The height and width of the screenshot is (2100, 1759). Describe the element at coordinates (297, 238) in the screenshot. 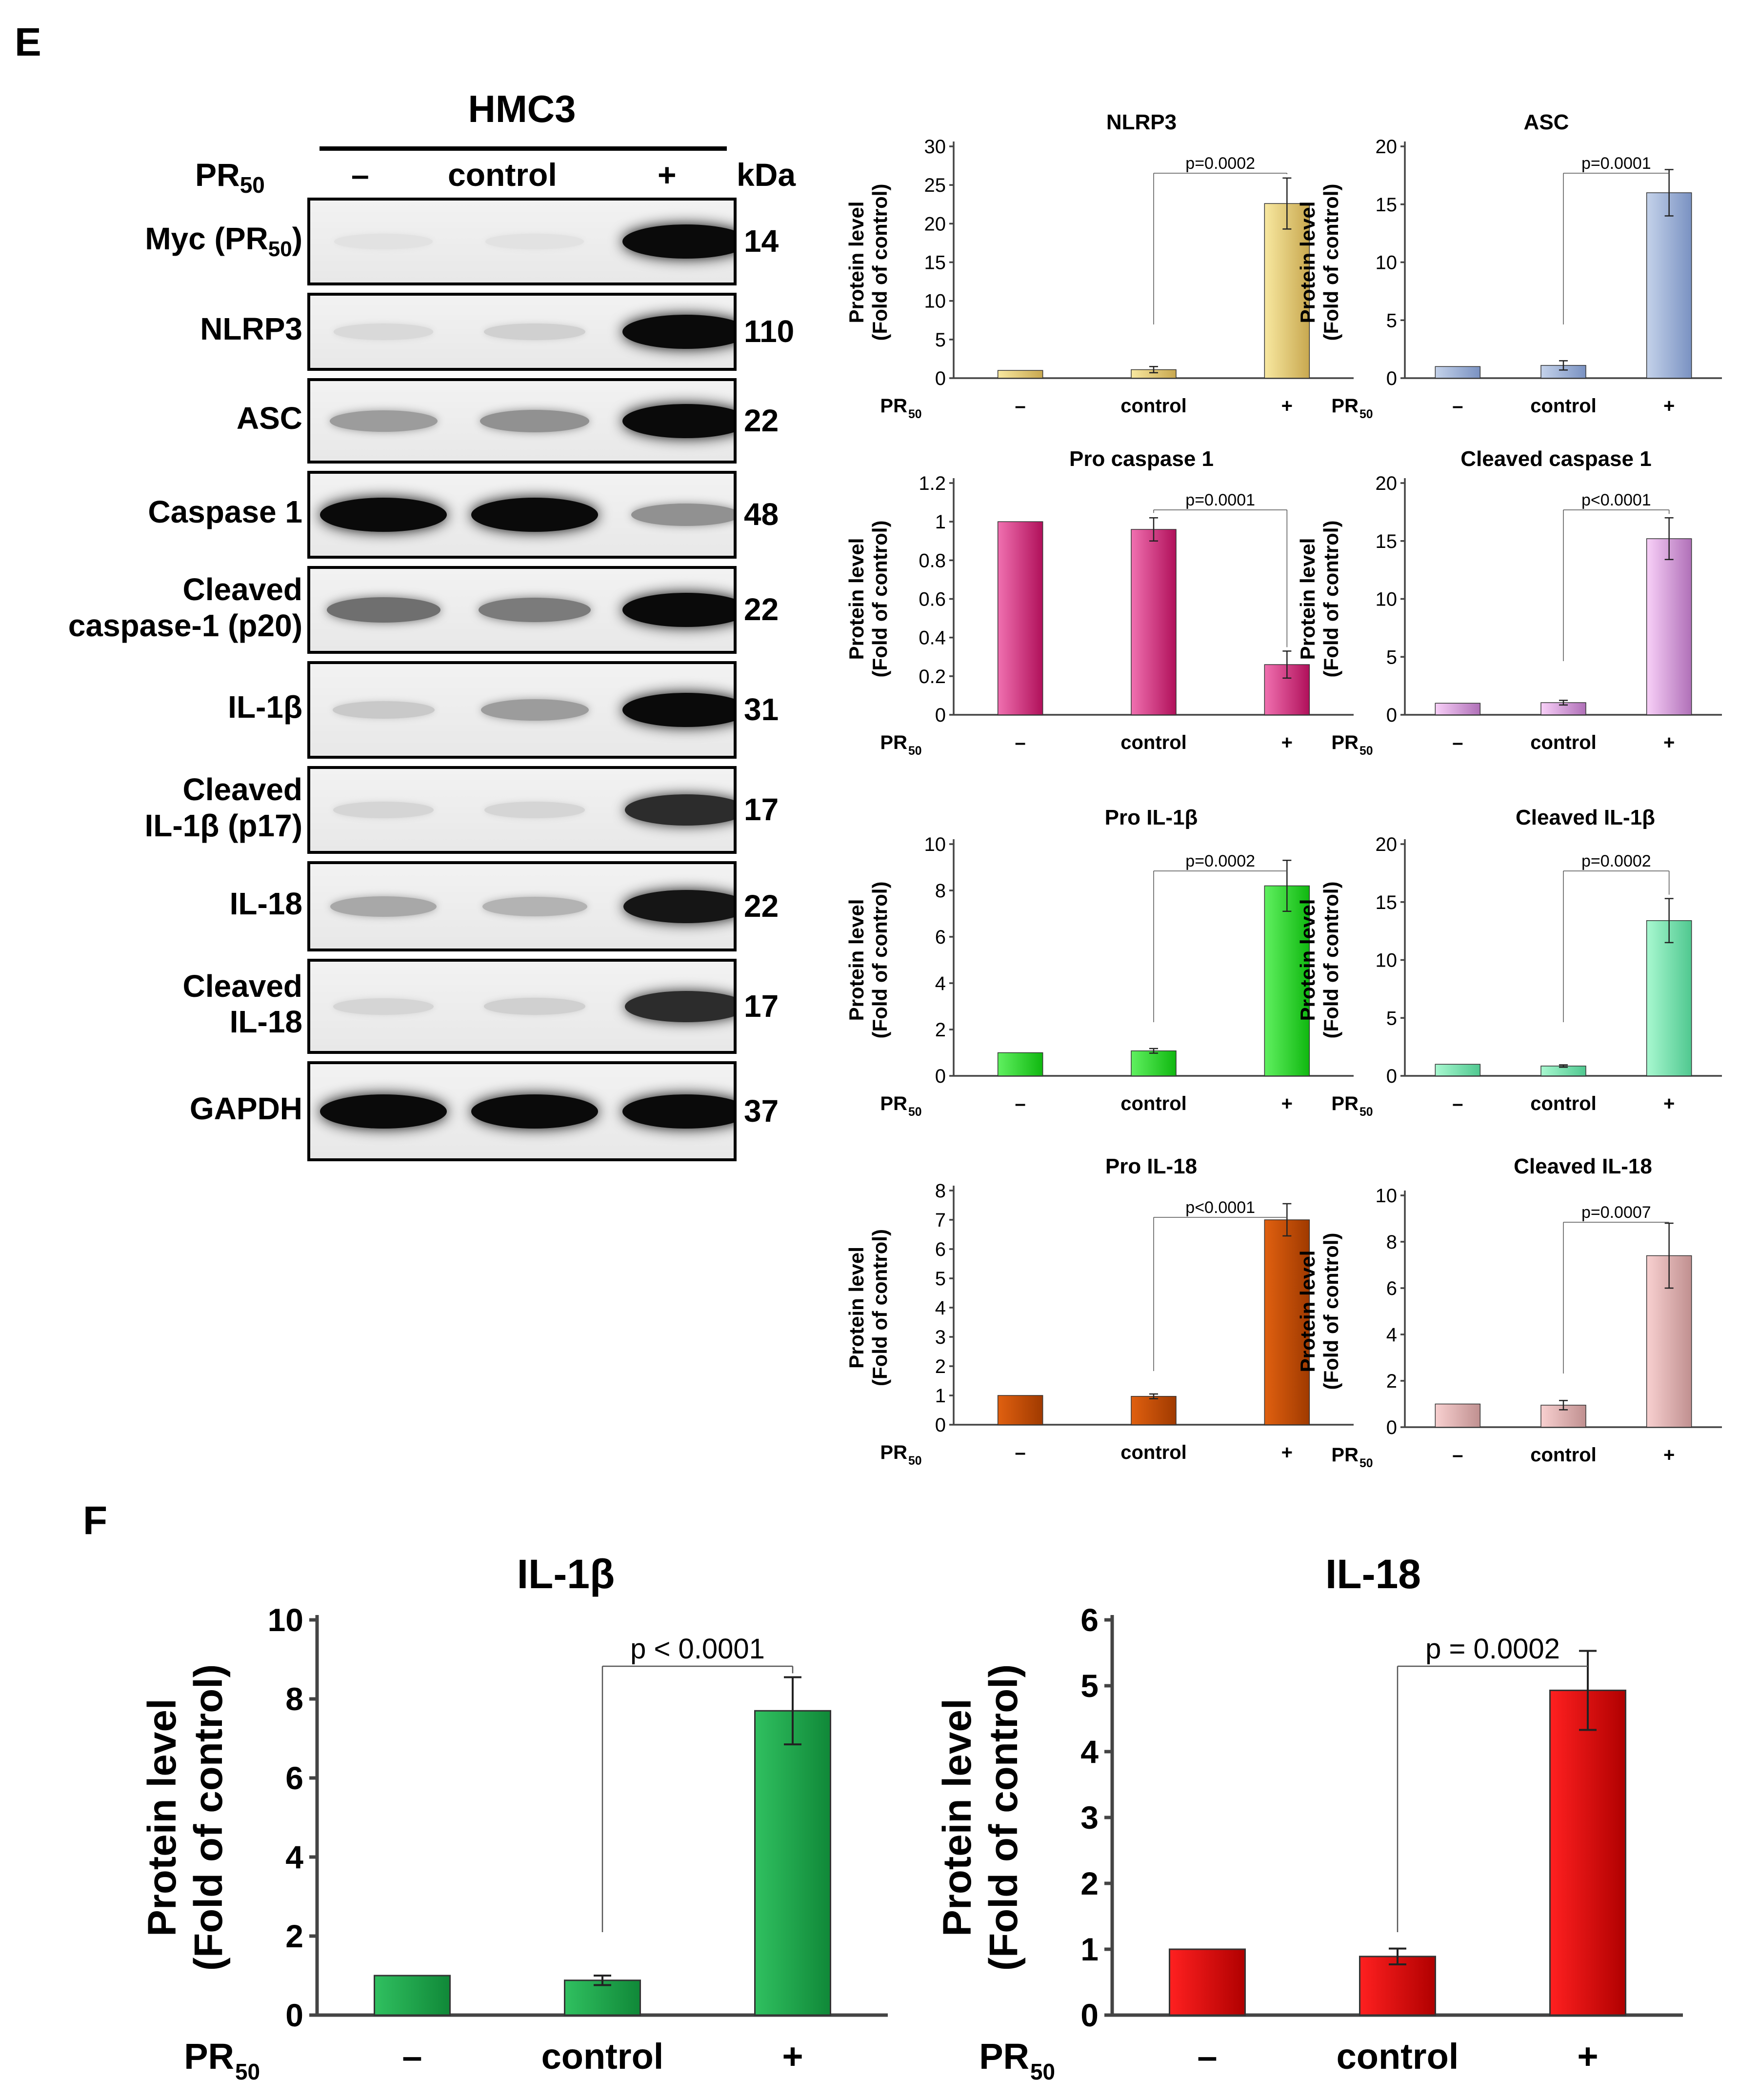

I see `blot-row-label-tail: )` at that location.